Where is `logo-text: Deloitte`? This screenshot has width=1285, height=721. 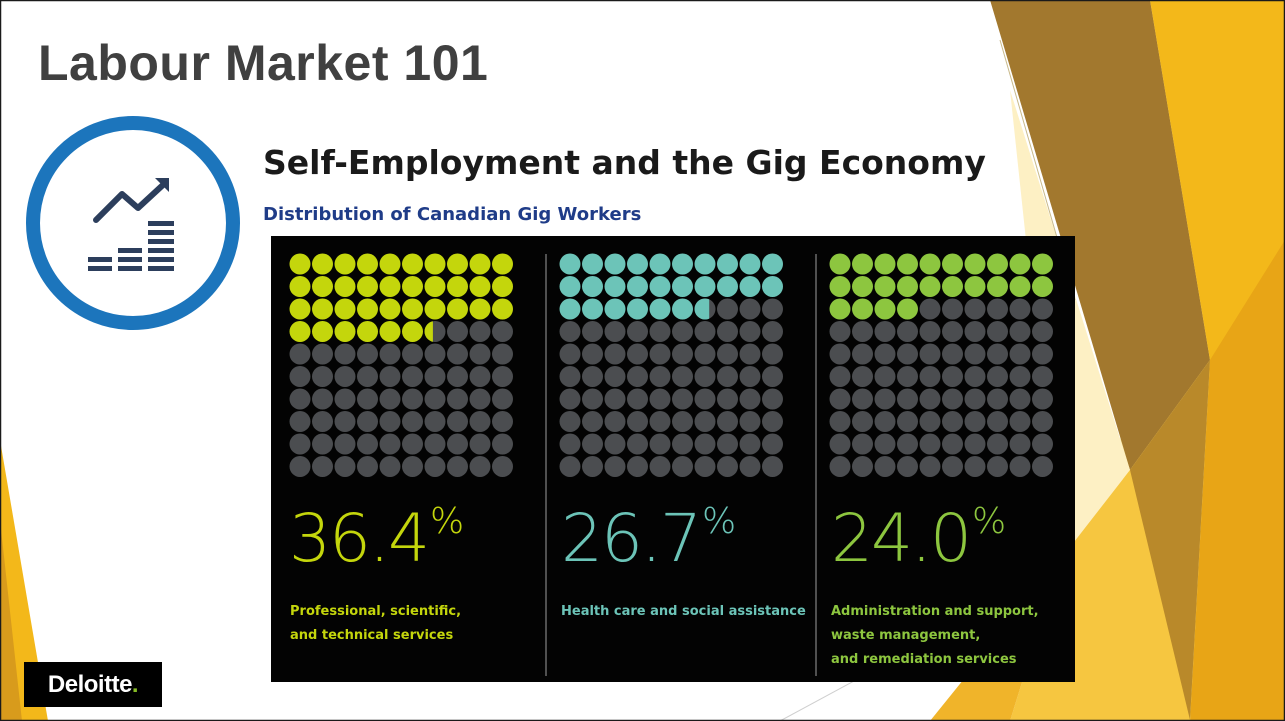 logo-text: Deloitte is located at coordinates (90, 684).